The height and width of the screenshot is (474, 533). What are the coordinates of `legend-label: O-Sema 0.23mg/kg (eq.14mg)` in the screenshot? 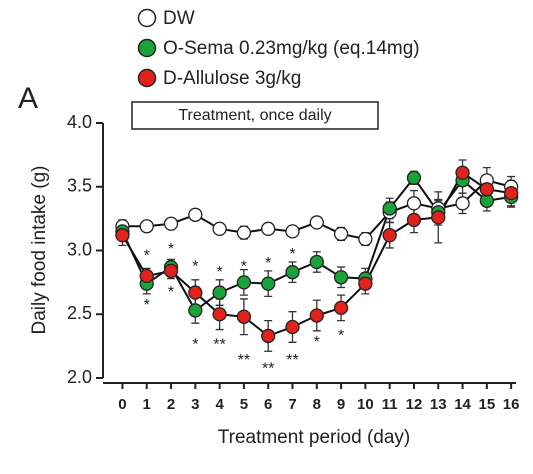 It's located at (291, 48).